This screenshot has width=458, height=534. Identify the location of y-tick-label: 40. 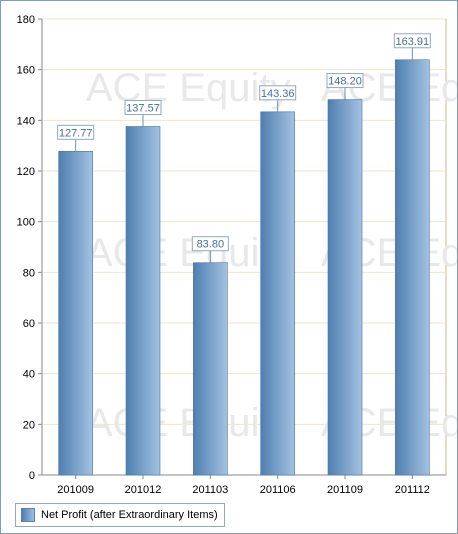
(29, 375).